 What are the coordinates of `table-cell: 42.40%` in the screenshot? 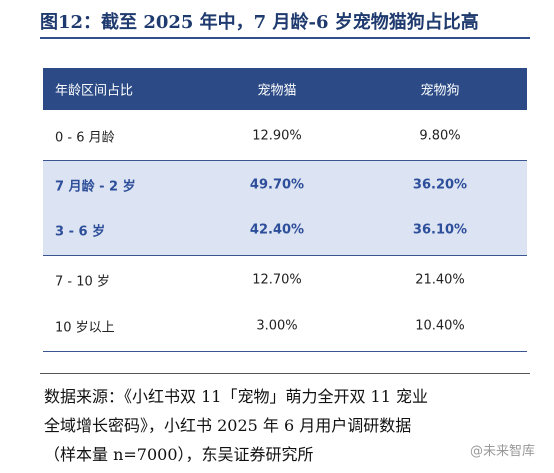 It's located at (277, 230).